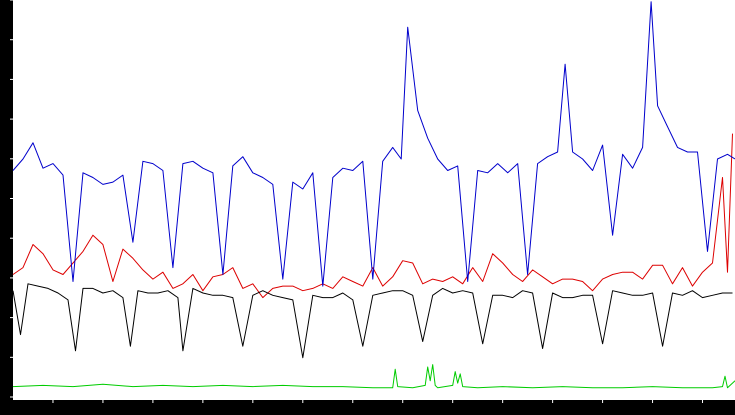 Image resolution: width=735 pixels, height=415 pixels. What do you see at coordinates (552, 409) in the screenshot?
I see `x-tick-label: 14:11` at bounding box center [552, 409].